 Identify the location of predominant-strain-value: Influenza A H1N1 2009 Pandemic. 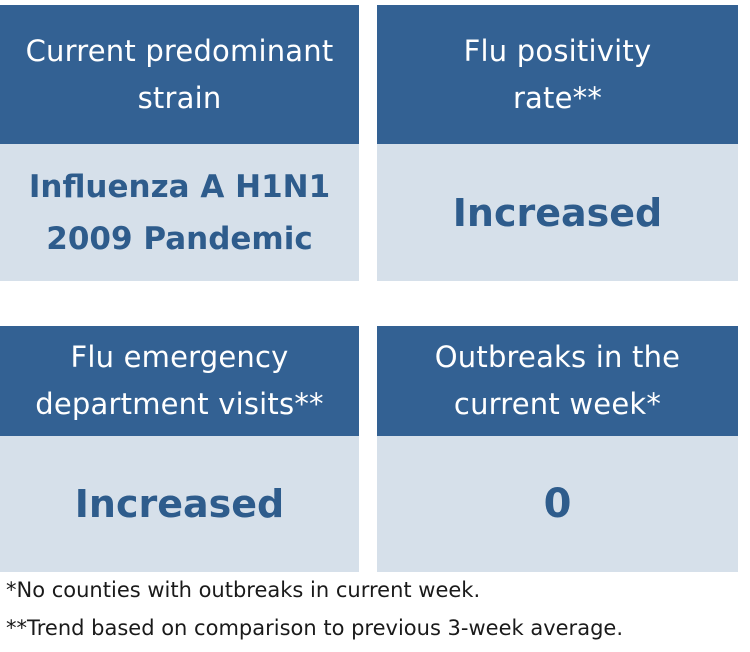
(179, 212).